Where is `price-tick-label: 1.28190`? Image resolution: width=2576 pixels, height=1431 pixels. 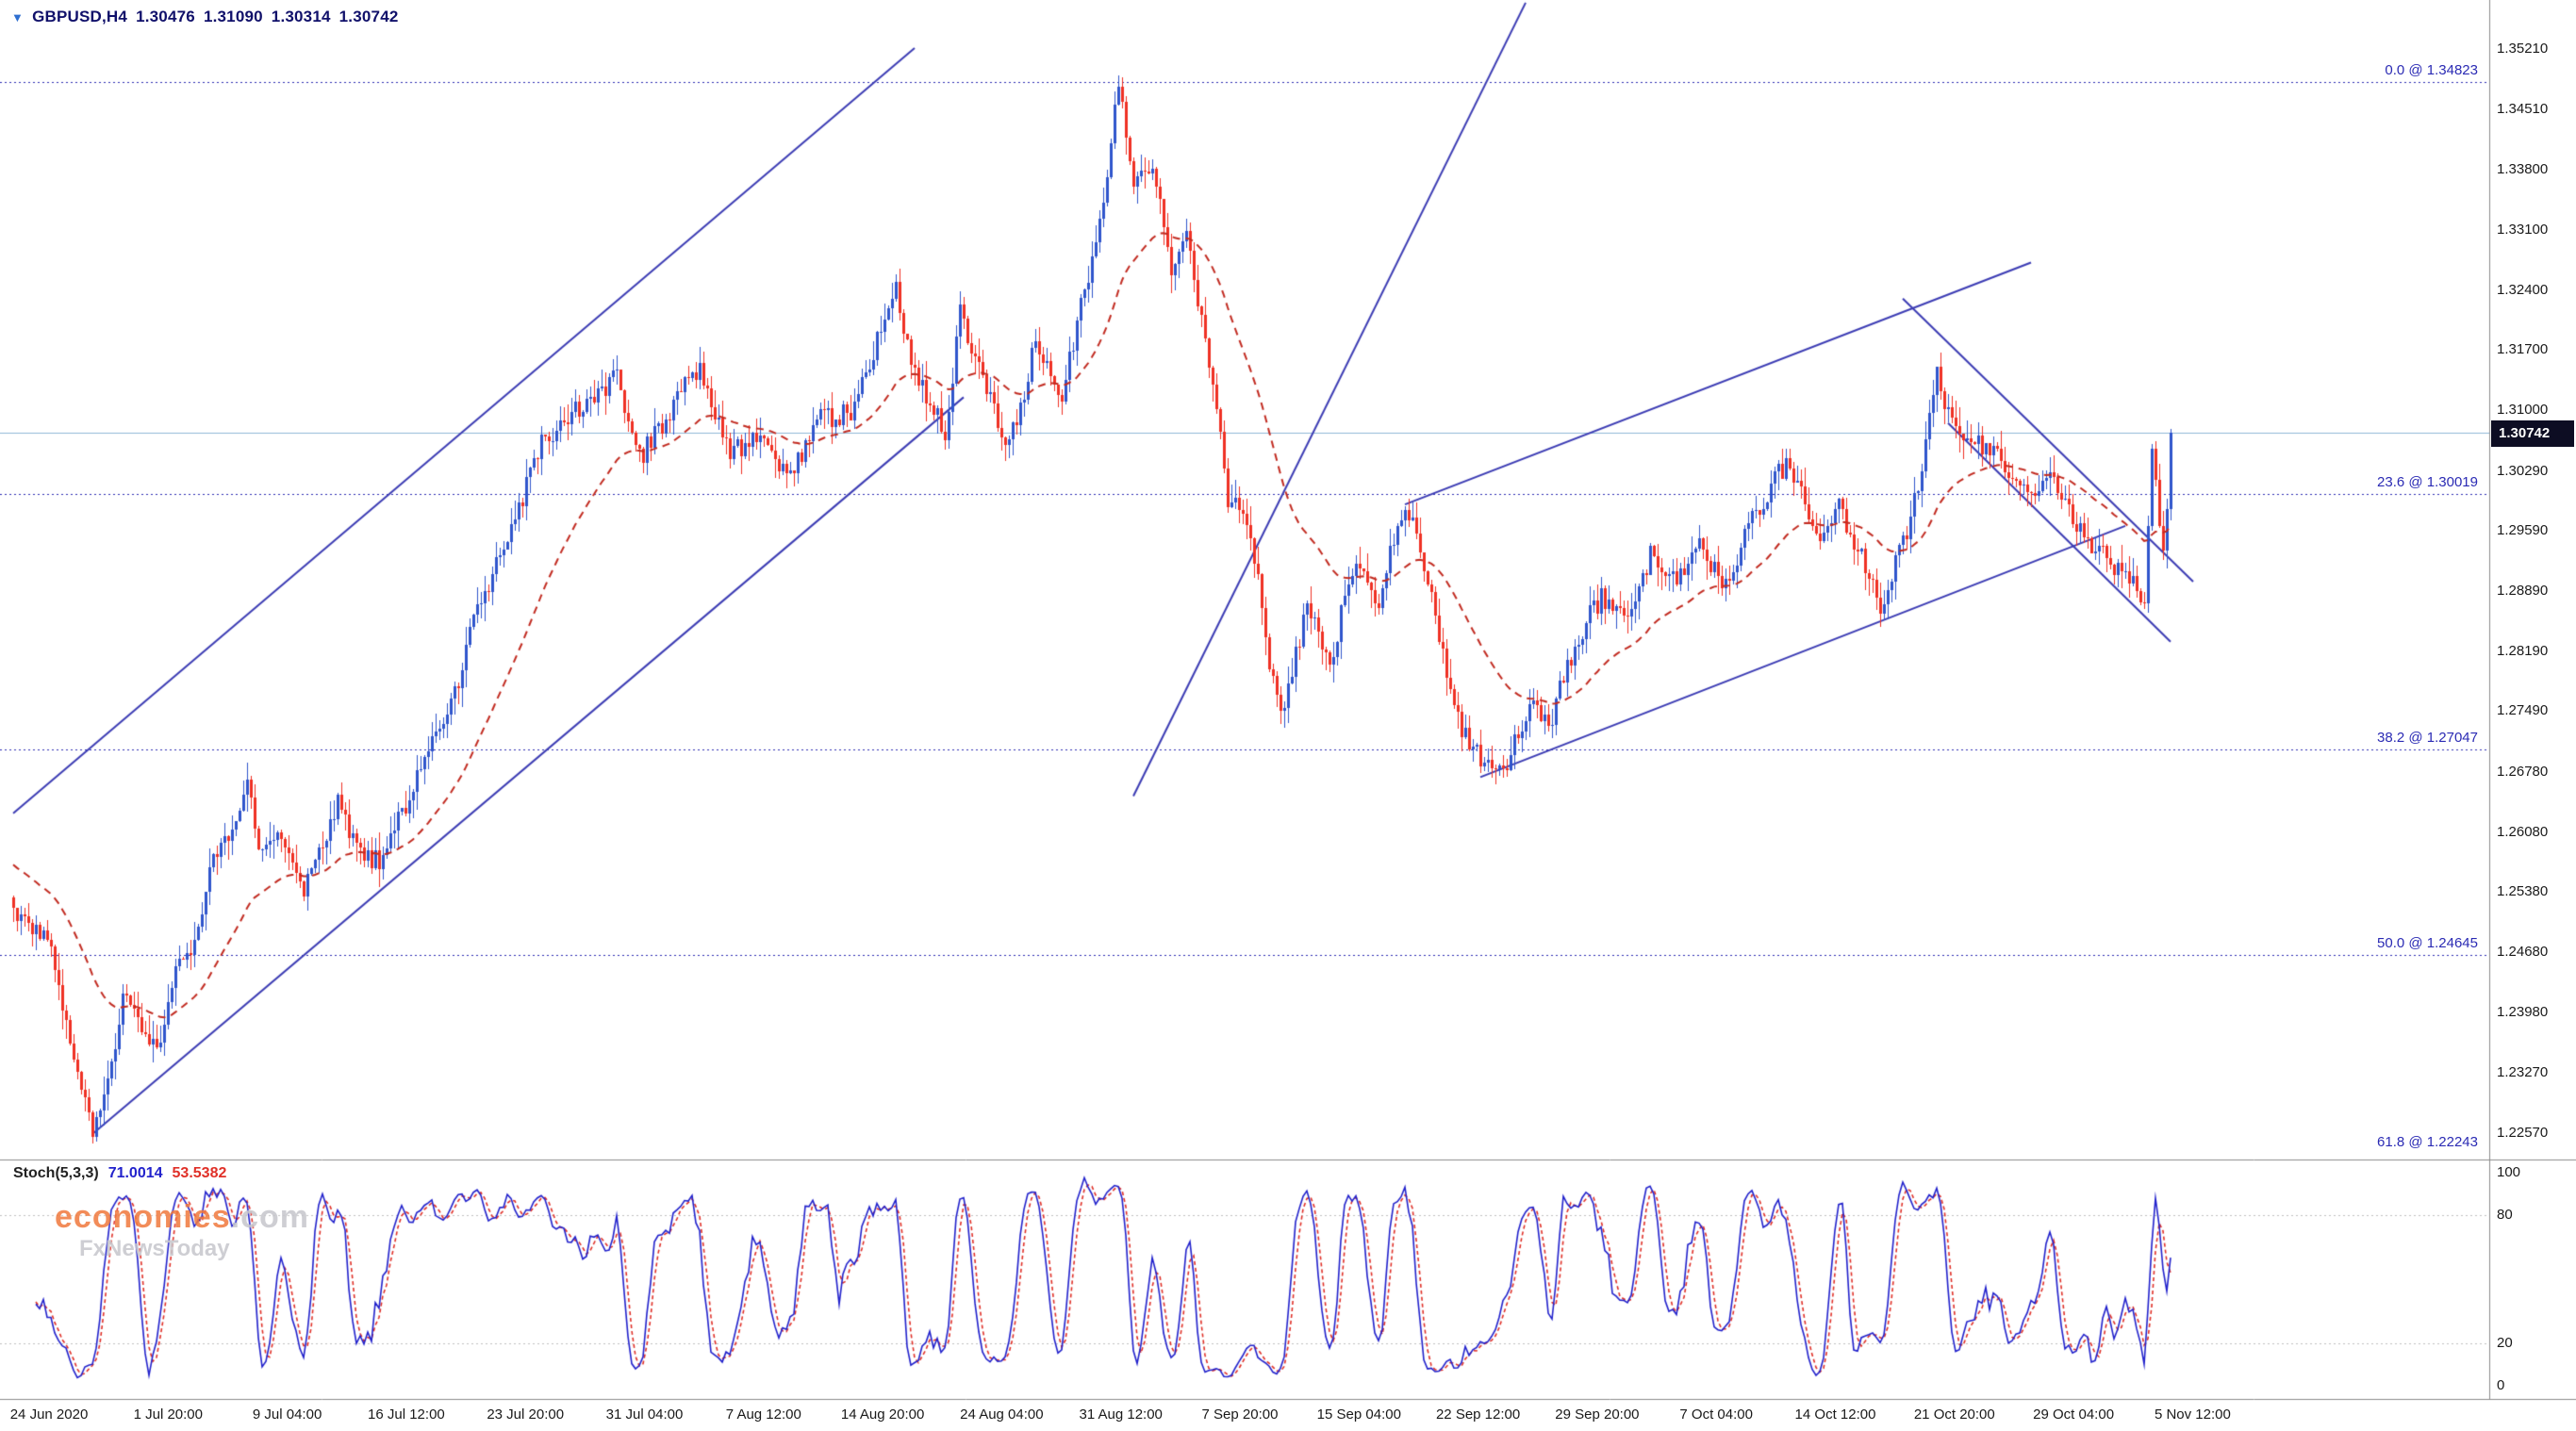
price-tick-label: 1.28190 is located at coordinates (2523, 651).